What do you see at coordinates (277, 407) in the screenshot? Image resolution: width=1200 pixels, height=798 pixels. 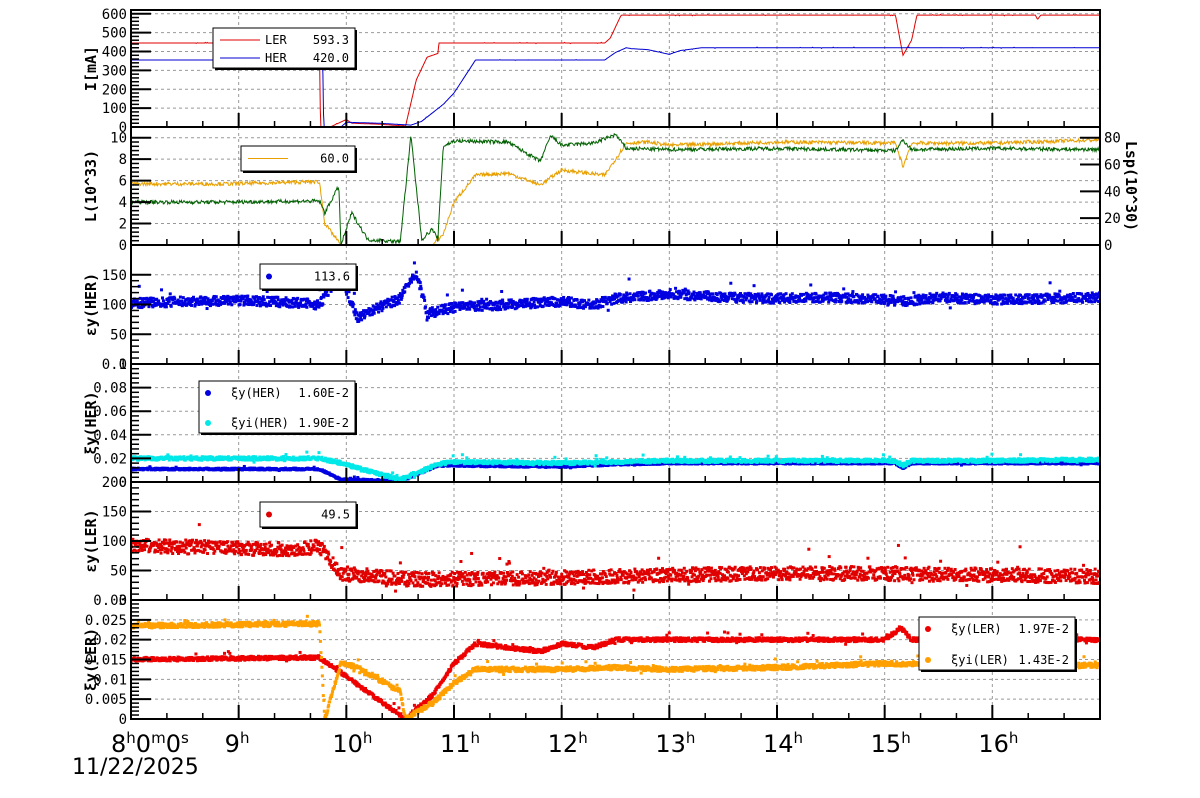 I see `legend-tuneshift_her: ξy(HER) 1.60E-2 ξyi(HER) 1.90E-2` at bounding box center [277, 407].